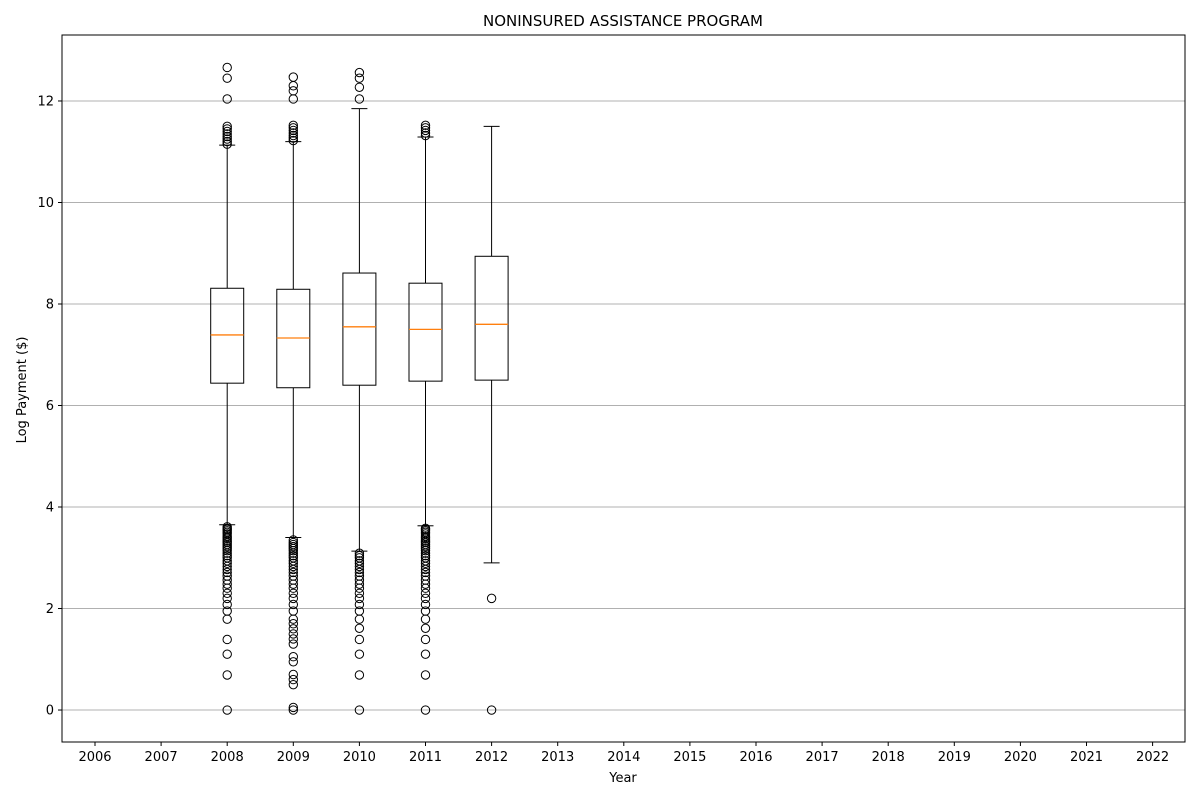 The height and width of the screenshot is (800, 1200). I want to click on x-tick-label: 2019, so click(954, 757).